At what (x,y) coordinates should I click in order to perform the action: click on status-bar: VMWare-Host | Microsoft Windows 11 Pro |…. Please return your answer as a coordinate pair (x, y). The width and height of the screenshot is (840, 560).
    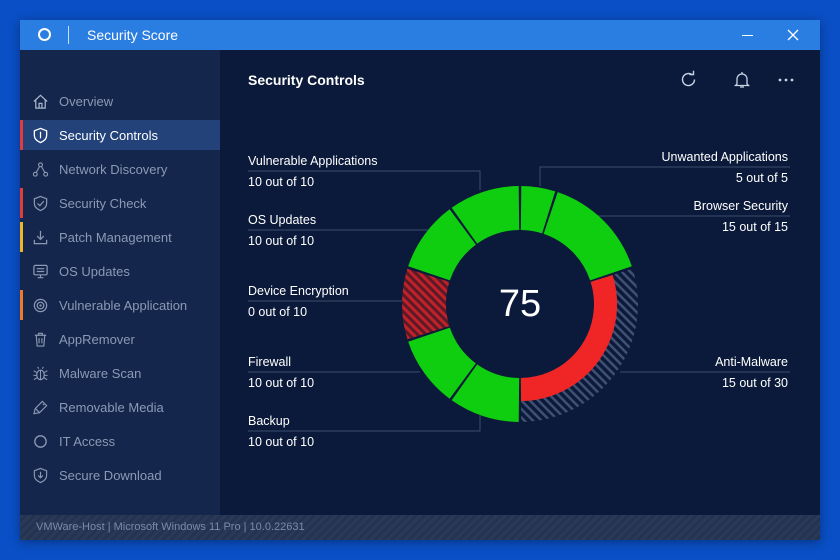
    Looking at the image, I should click on (420, 527).